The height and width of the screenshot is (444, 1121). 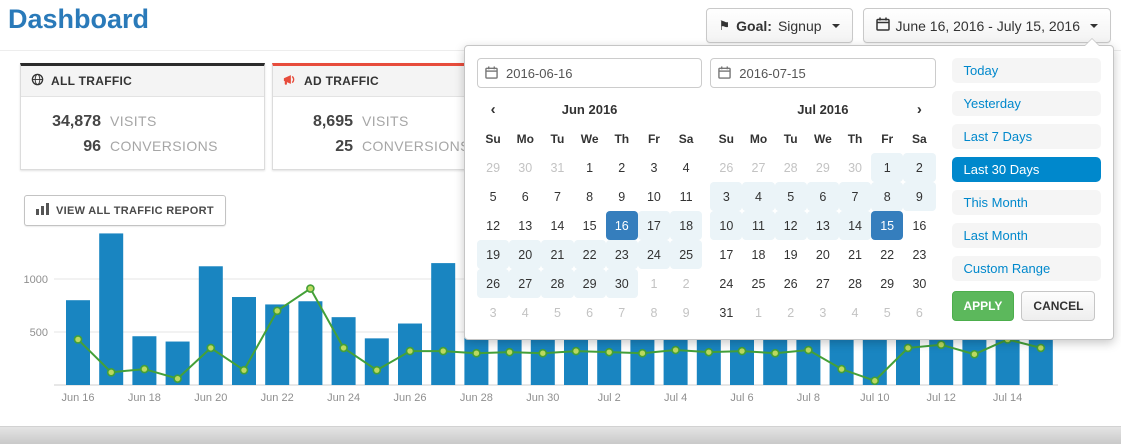 I want to click on range-option: Last 7 Days, so click(x=1026, y=136).